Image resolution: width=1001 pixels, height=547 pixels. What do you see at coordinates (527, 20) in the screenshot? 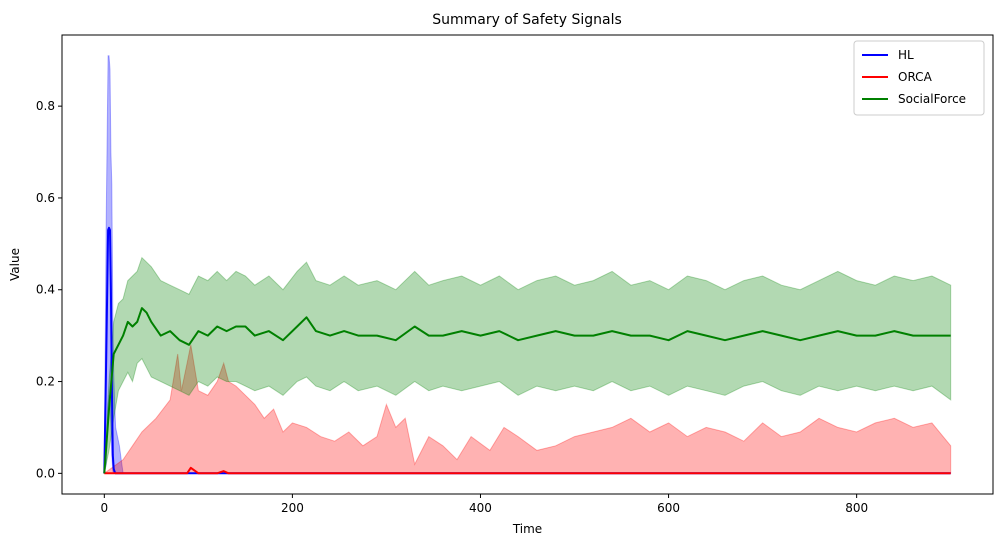
I see `chart-title: Summary of Safety Signals` at bounding box center [527, 20].